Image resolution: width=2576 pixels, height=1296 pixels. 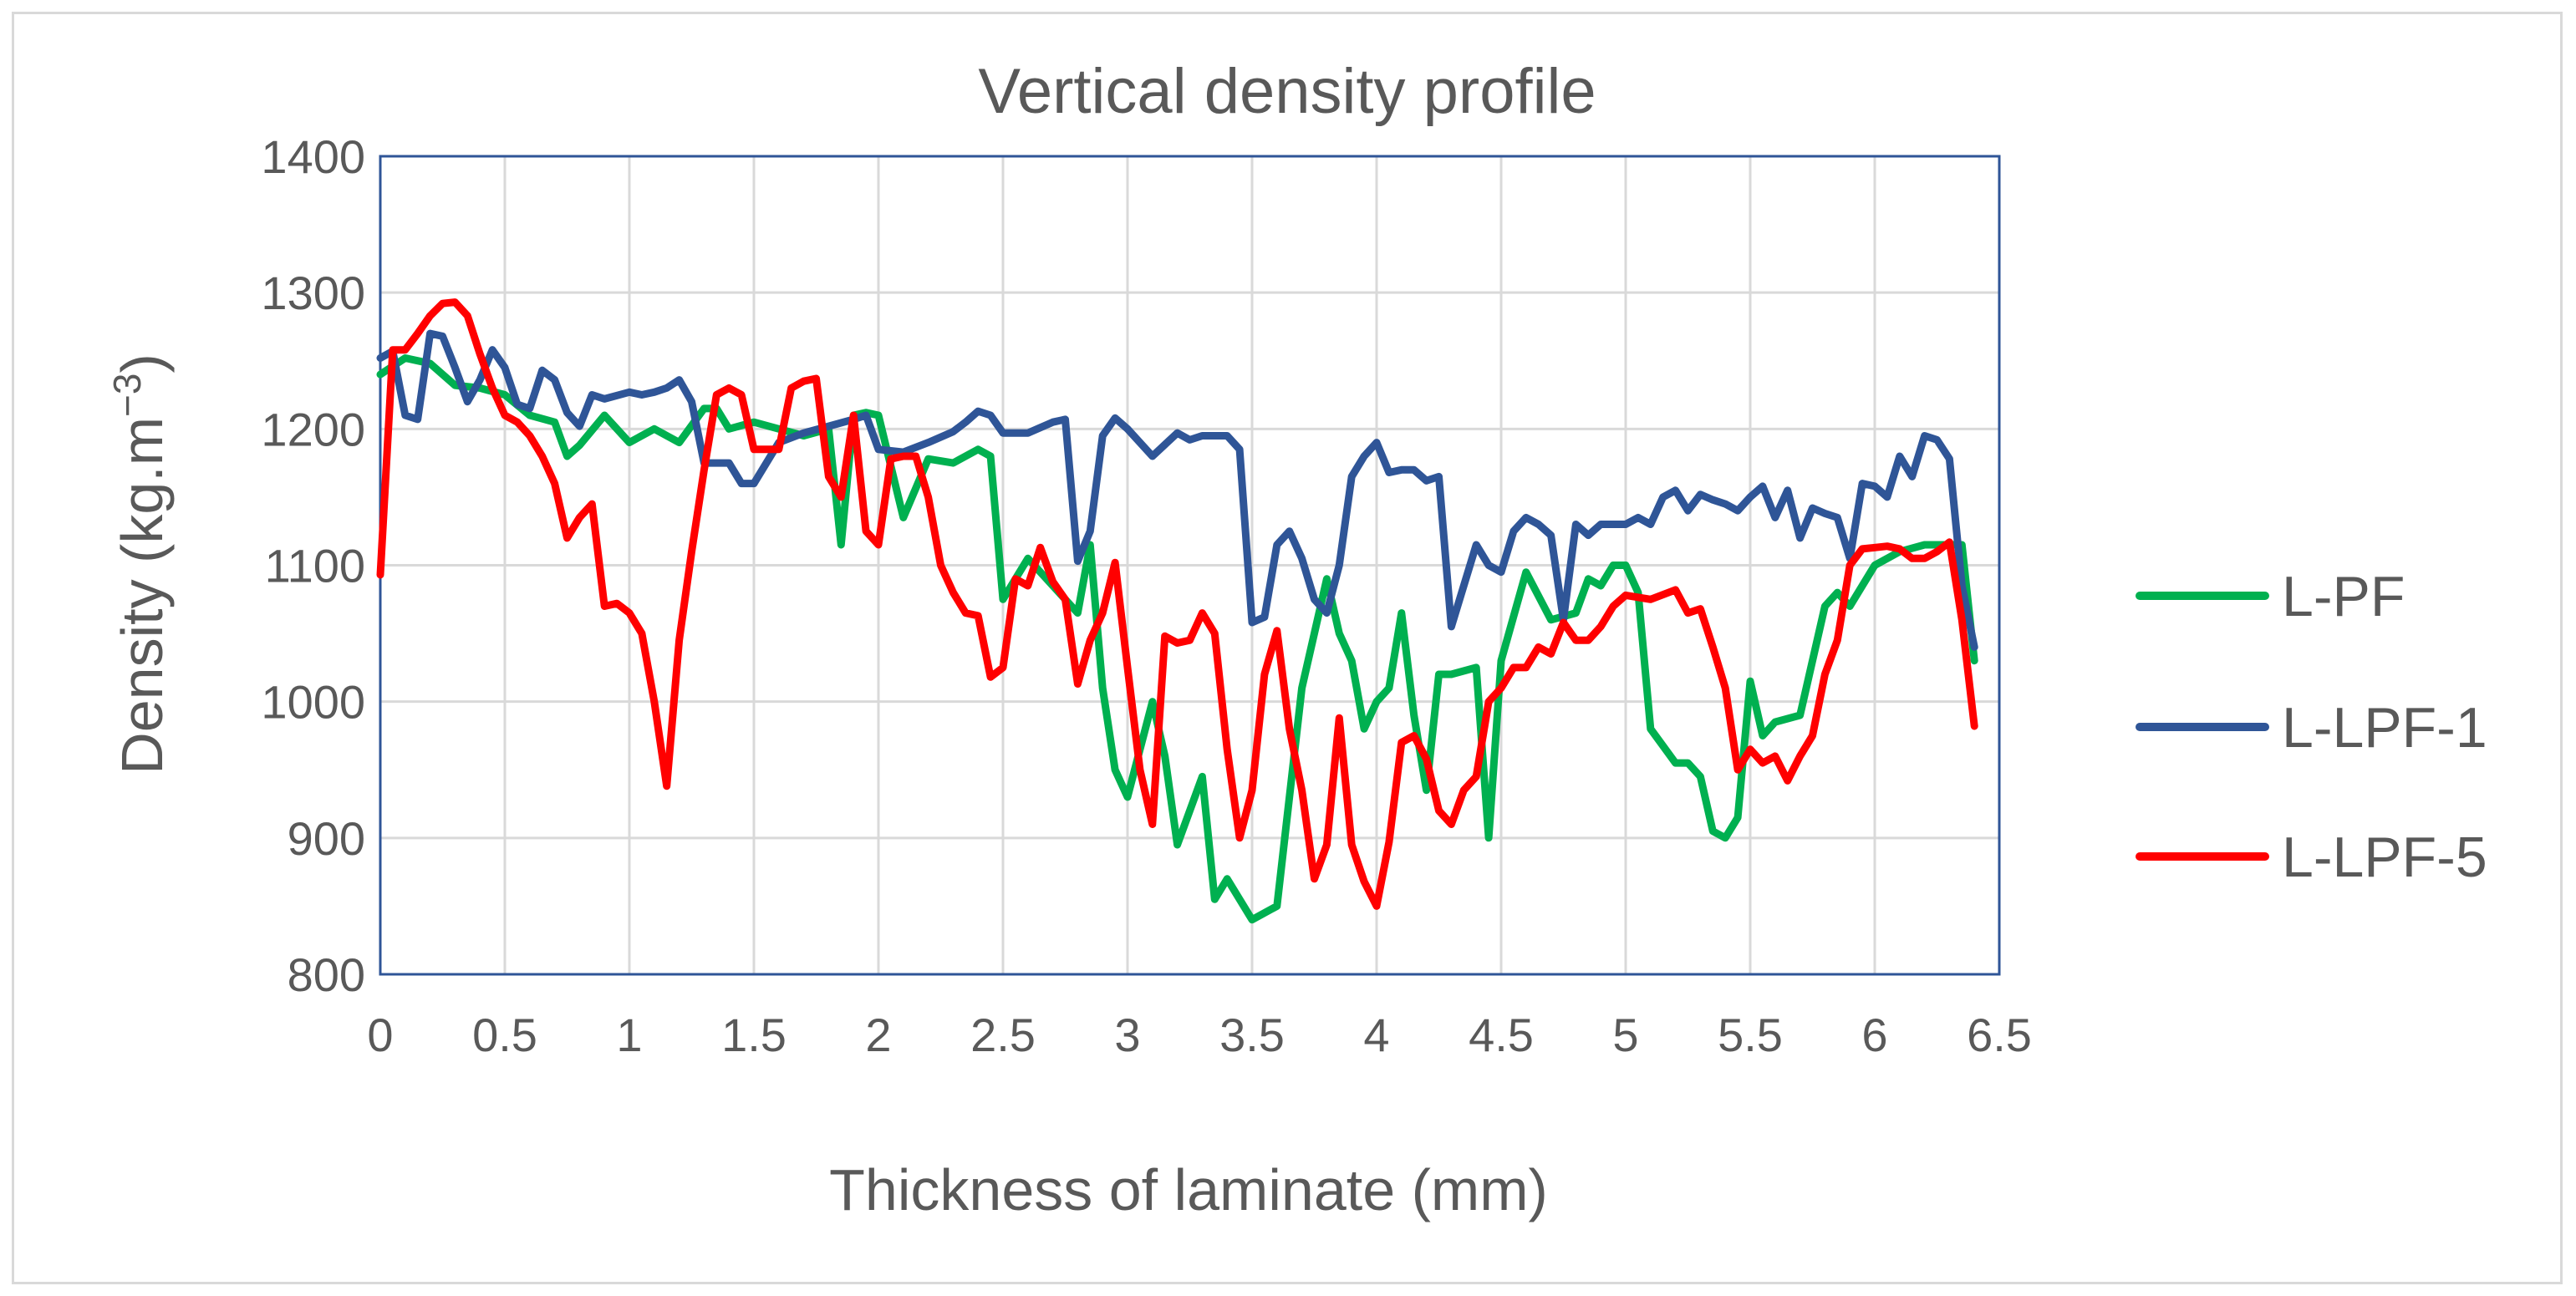 I want to click on legend: L-PF L-LPF-1 L-LPF-5, so click(x=2311, y=727).